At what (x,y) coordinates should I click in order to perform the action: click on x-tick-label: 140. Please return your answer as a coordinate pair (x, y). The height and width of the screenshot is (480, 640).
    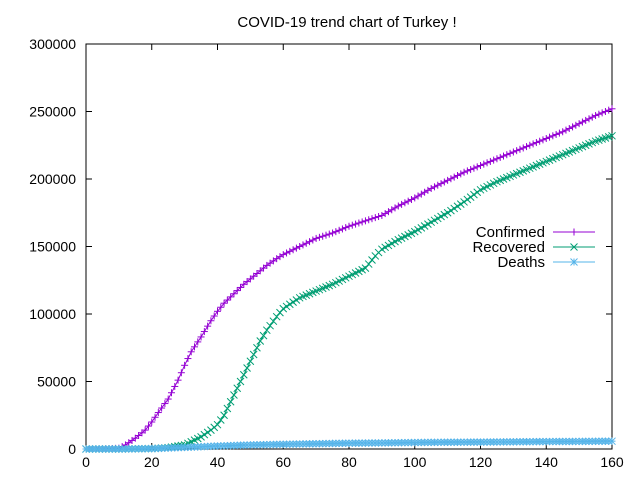
    Looking at the image, I should click on (547, 462).